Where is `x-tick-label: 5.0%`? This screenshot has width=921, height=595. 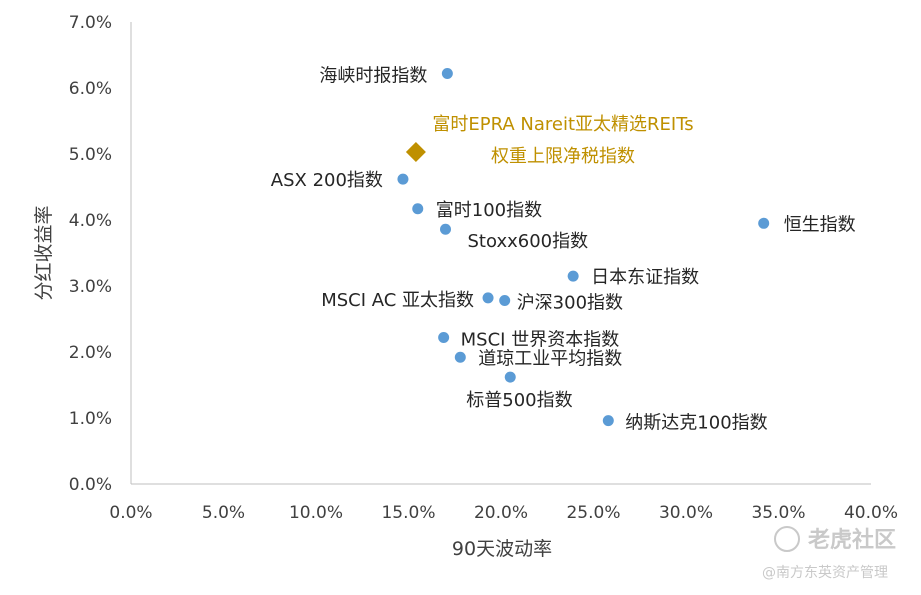
x-tick-label: 5.0% is located at coordinates (223, 513).